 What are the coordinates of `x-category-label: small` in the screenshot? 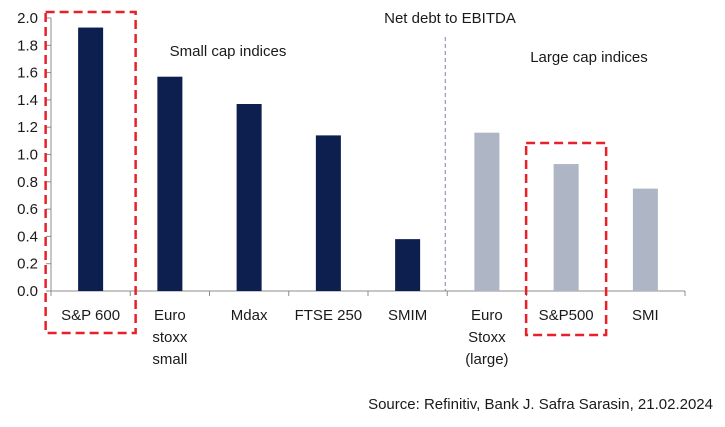 It's located at (169, 359).